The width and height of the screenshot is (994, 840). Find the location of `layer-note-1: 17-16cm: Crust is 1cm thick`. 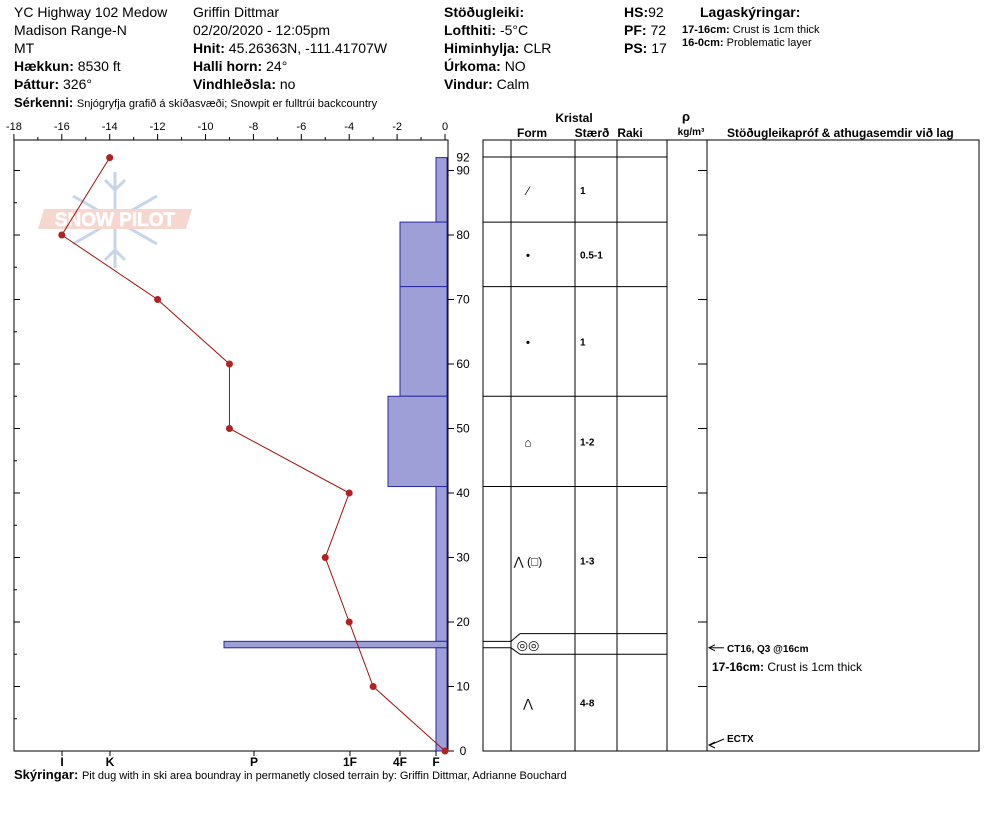

layer-note-1: 17-16cm: Crust is 1cm thick is located at coordinates (751, 30).